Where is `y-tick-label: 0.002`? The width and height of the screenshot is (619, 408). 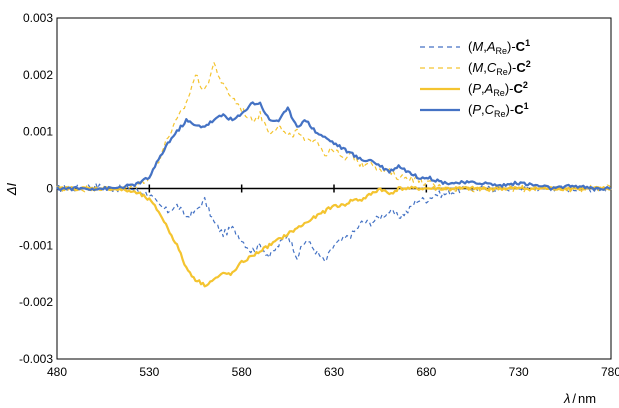
y-tick-label: 0.002 is located at coordinates (38, 75).